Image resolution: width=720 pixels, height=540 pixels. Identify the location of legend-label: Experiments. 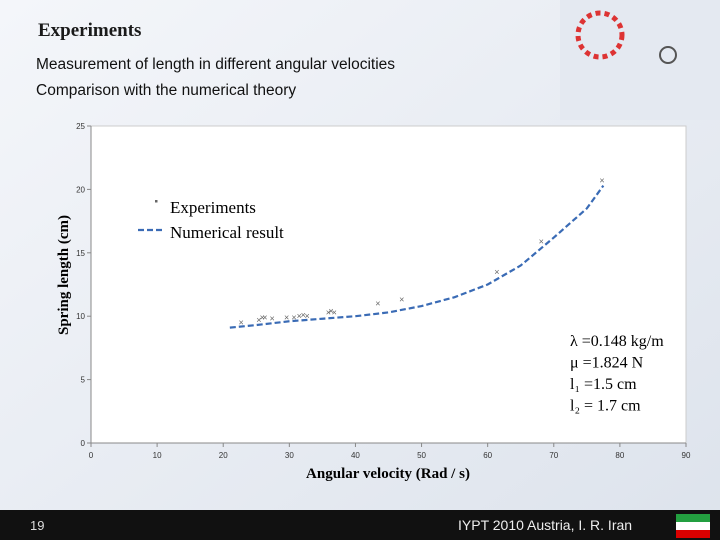
(213, 207).